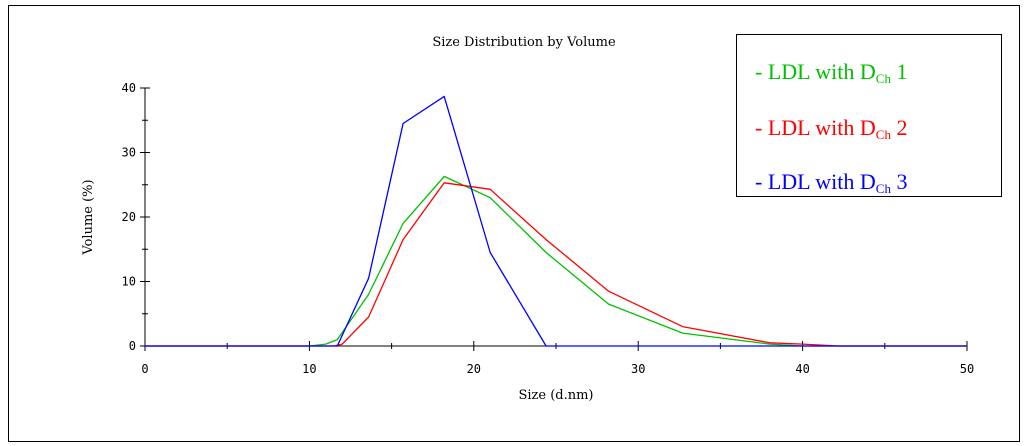  Describe the element at coordinates (129, 153) in the screenshot. I see `y-tick-label-30: 30` at that location.